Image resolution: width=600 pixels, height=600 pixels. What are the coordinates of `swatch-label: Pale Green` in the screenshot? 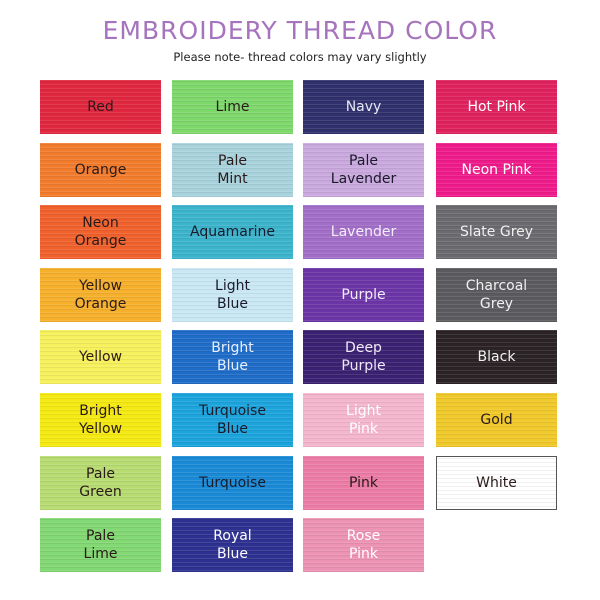 It's located at (100, 482).